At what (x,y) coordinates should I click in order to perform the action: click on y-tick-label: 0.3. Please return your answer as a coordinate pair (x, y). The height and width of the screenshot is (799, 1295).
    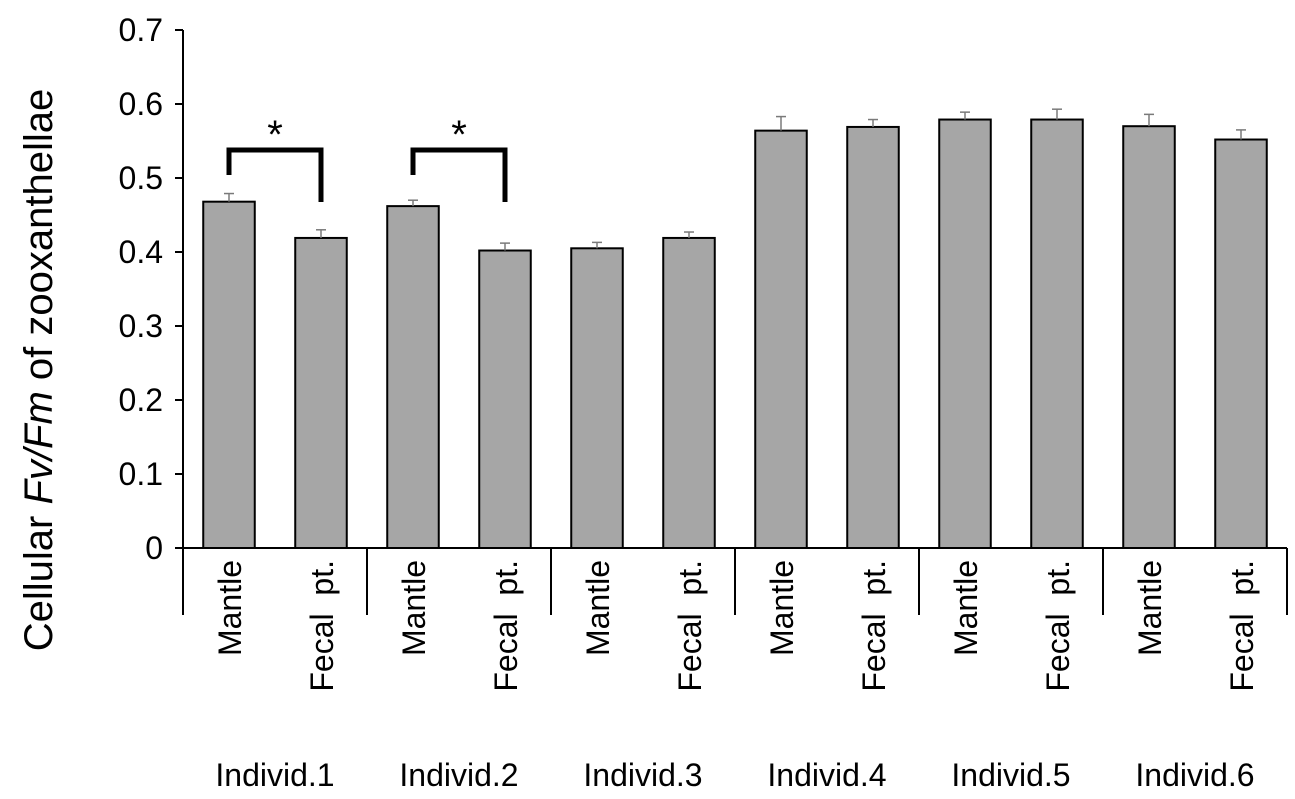
    Looking at the image, I should click on (141, 326).